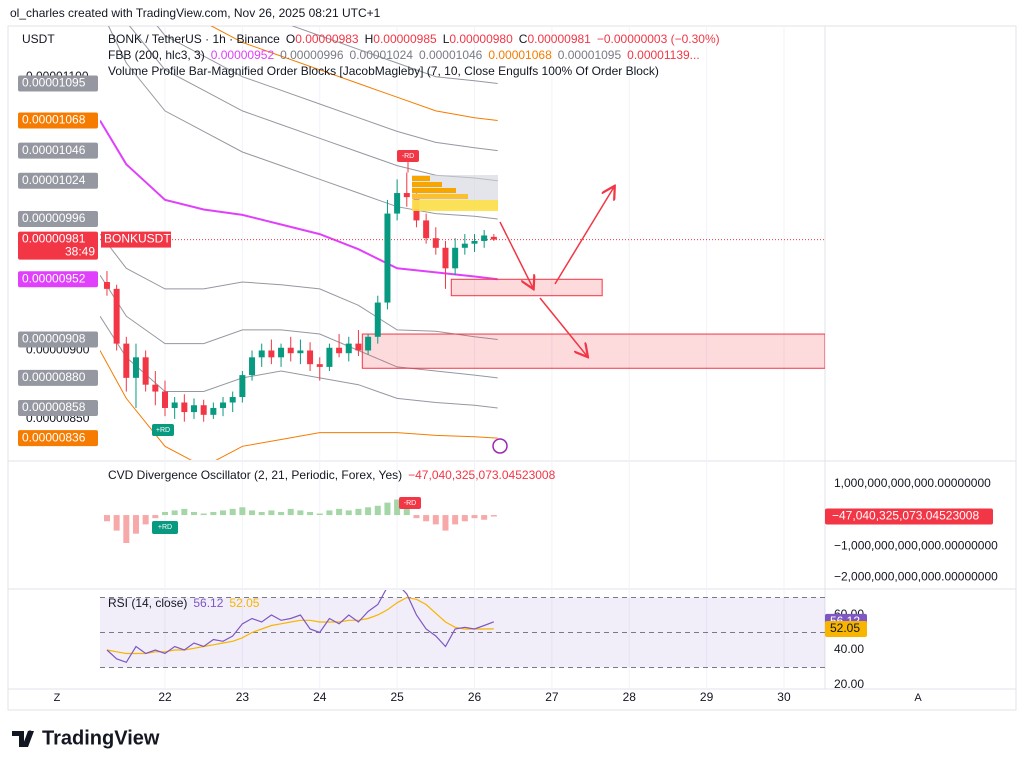  What do you see at coordinates (243, 55) in the screenshot?
I see `fbb-value: 0.00000952` at bounding box center [243, 55].